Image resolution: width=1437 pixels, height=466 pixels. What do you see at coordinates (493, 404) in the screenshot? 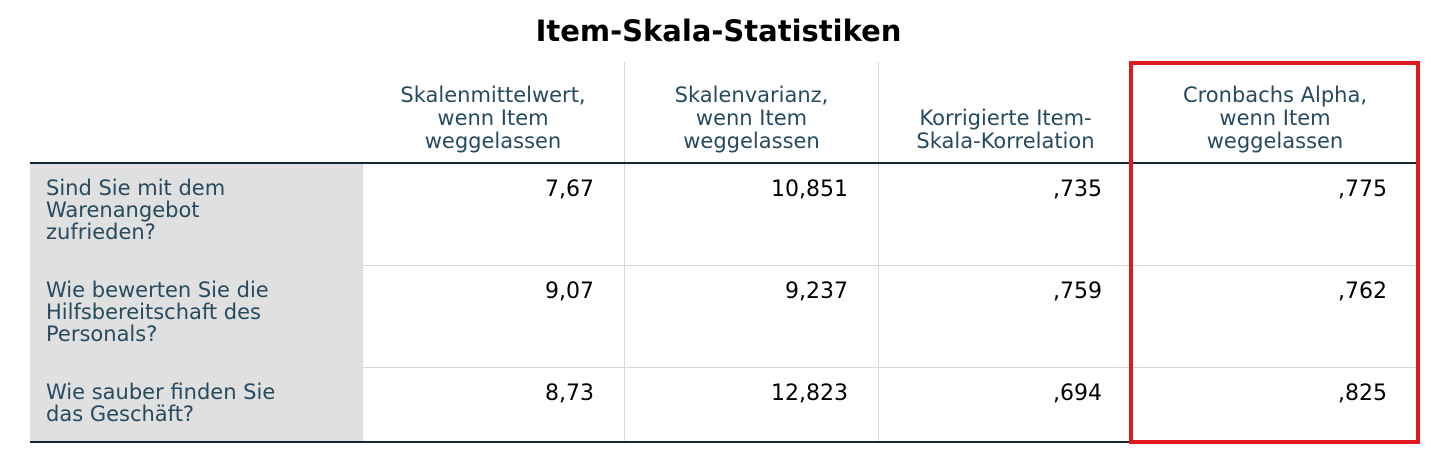
I see `table-cell: 8,73` at bounding box center [493, 404].